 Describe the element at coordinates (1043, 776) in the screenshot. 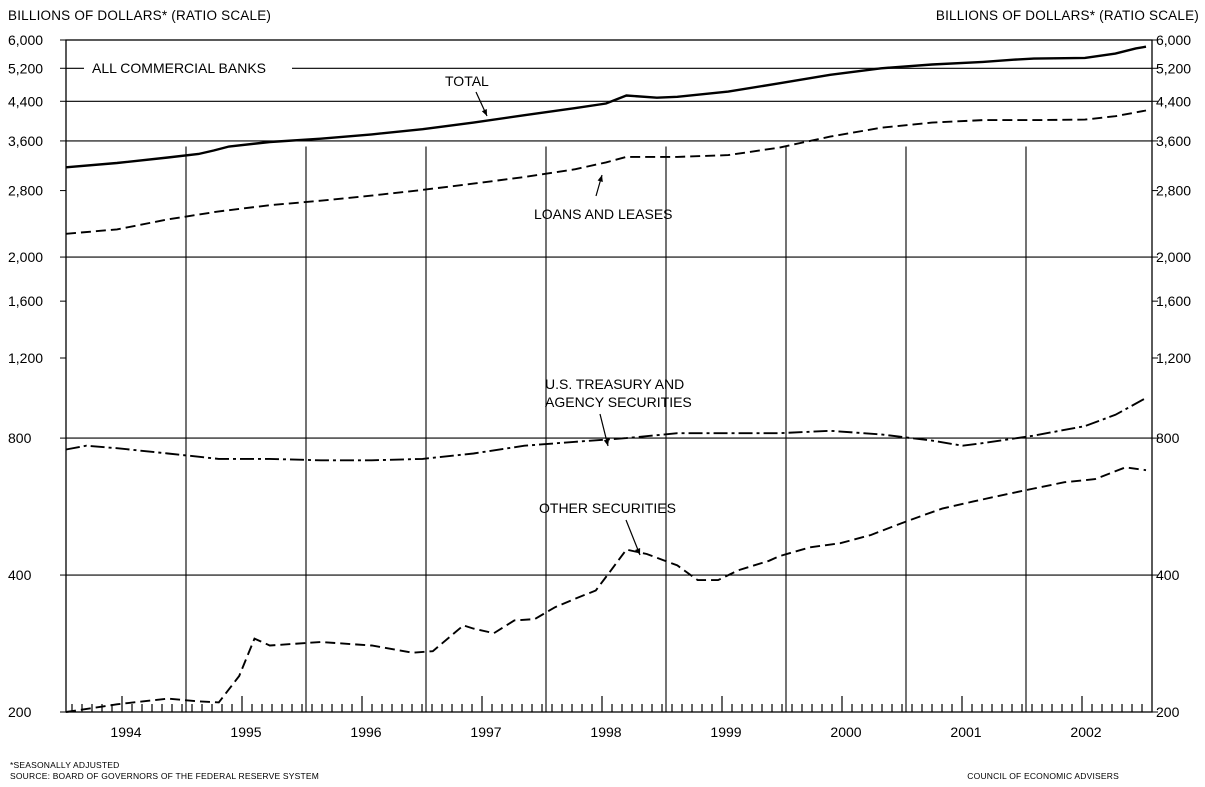

I see `credit: COUNCIL OF ECONOMIC ADVISERS` at that location.